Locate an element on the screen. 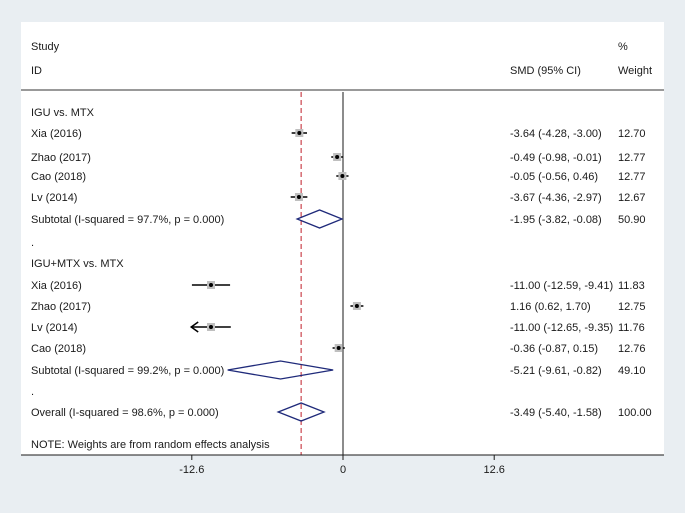 The height and width of the screenshot is (513, 685). ci-text: -5.21 (-9.61, -0.82) is located at coordinates (556, 371).